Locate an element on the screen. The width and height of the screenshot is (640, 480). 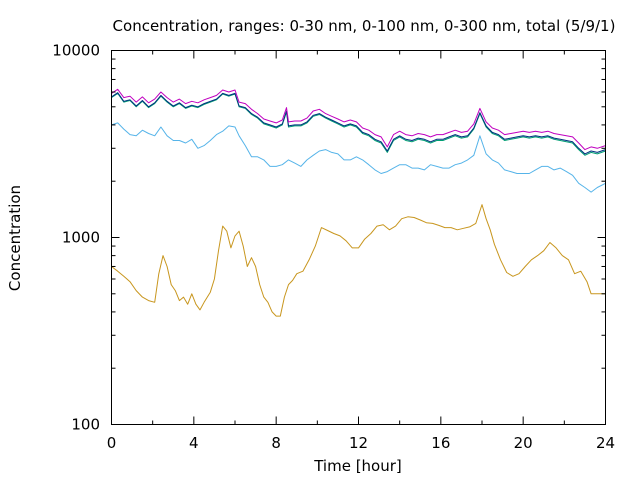
y-tick-label: 100 is located at coordinates (85, 425).